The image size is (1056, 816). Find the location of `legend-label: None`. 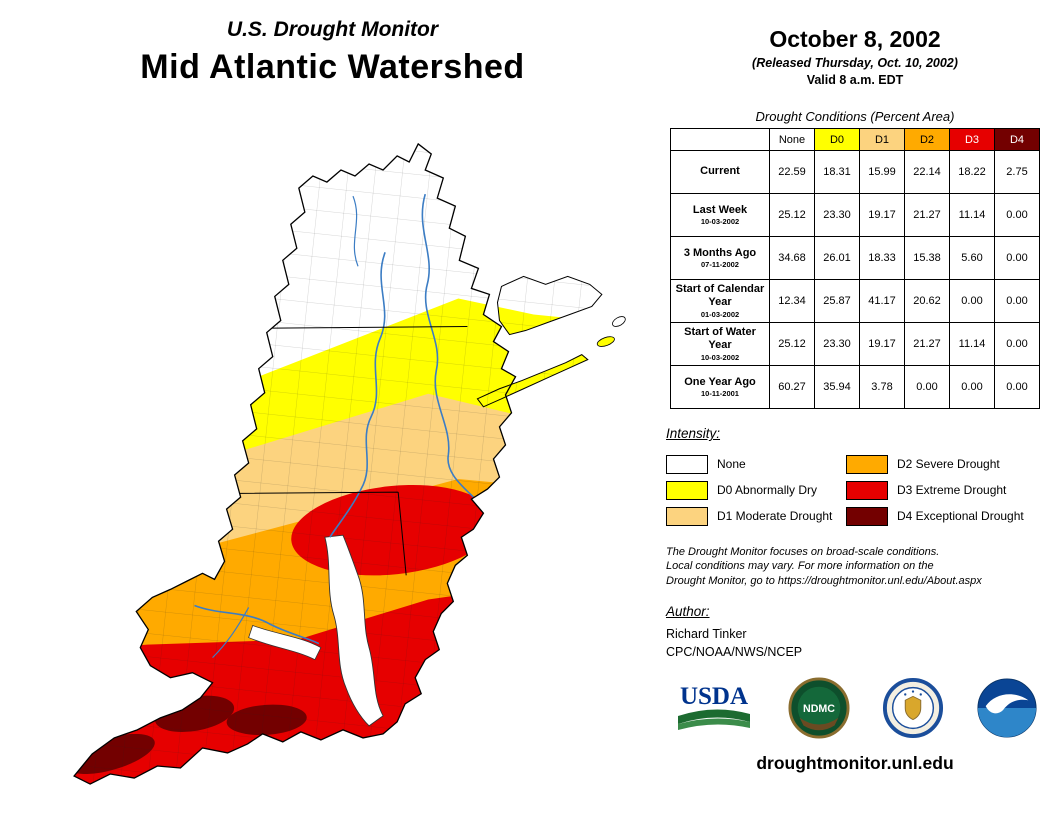

legend-label: None is located at coordinates (731, 464).